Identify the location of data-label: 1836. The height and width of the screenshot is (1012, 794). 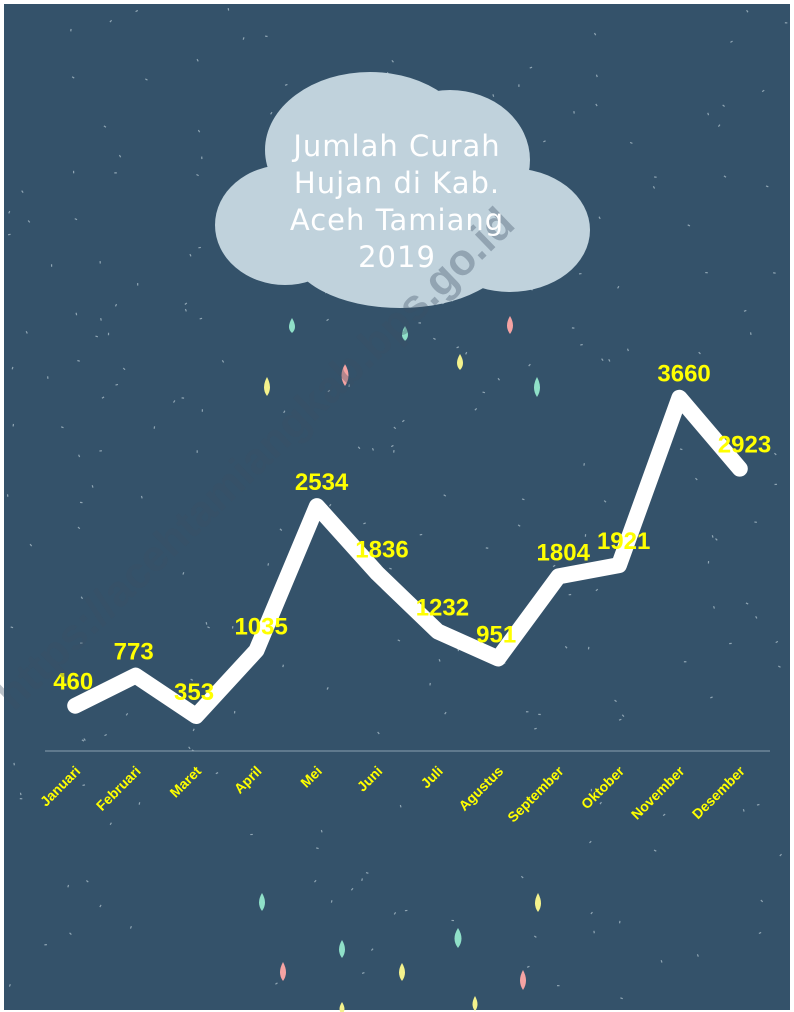
(381, 549).